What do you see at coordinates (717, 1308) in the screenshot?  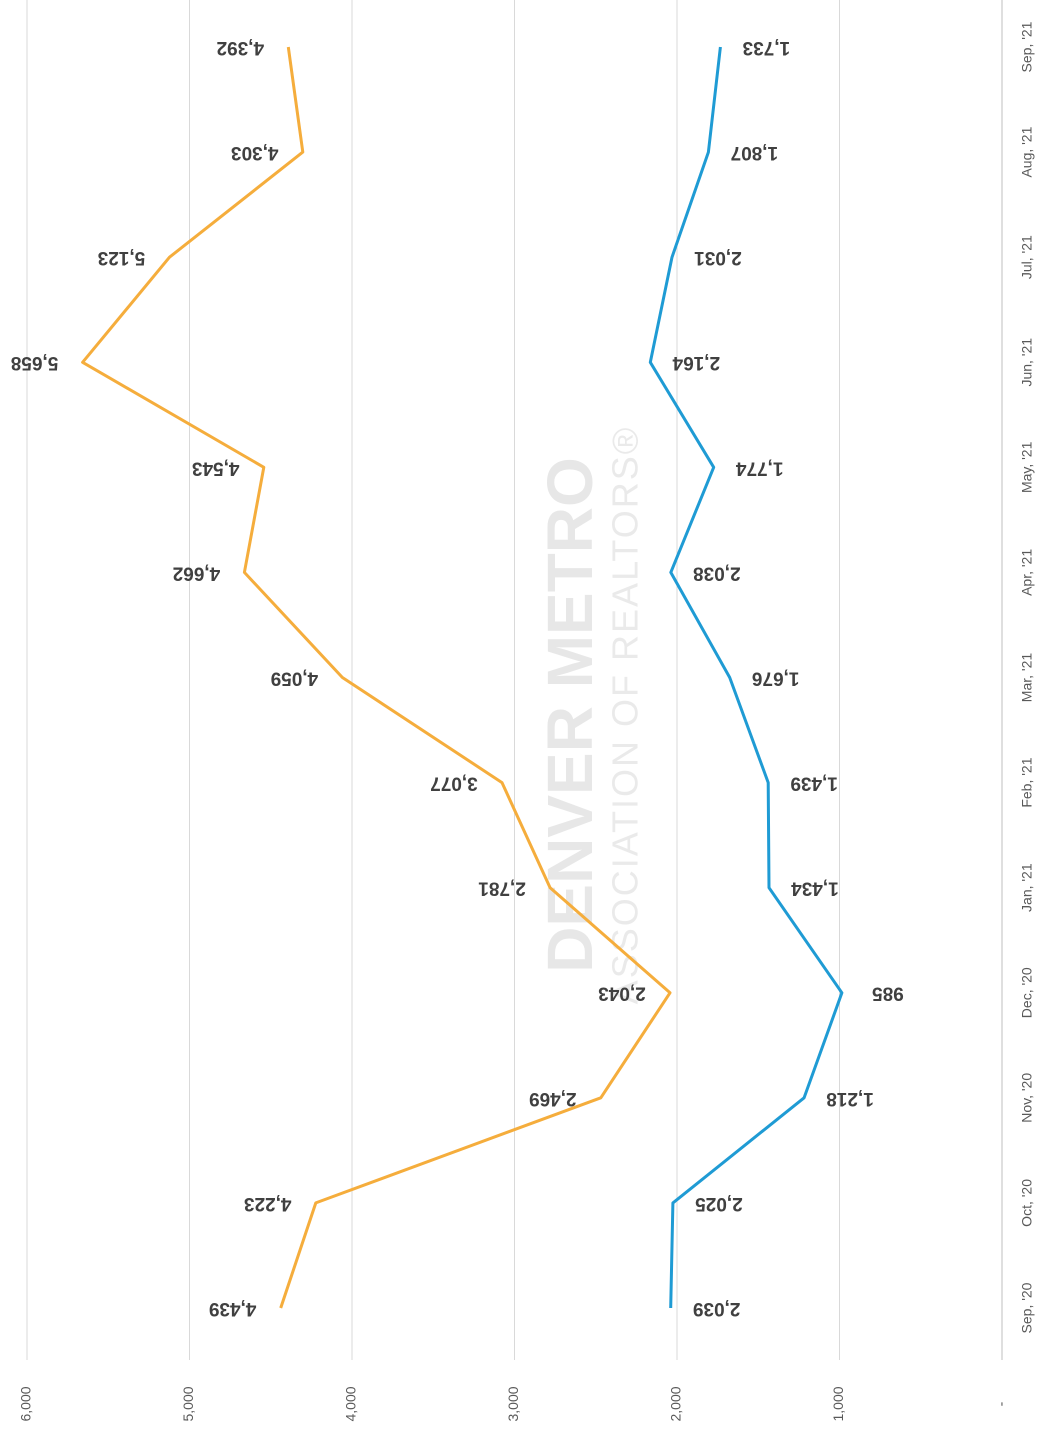 I see `data-label: 2,039` at bounding box center [717, 1308].